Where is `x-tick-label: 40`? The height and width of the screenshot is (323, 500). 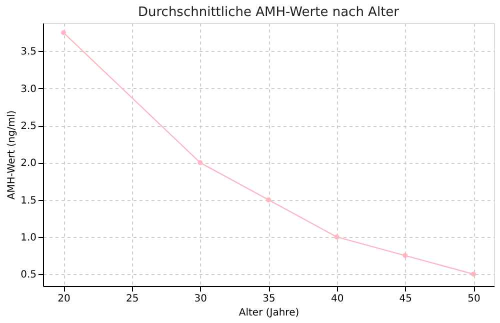
x-tick-label: 40 is located at coordinates (337, 299).